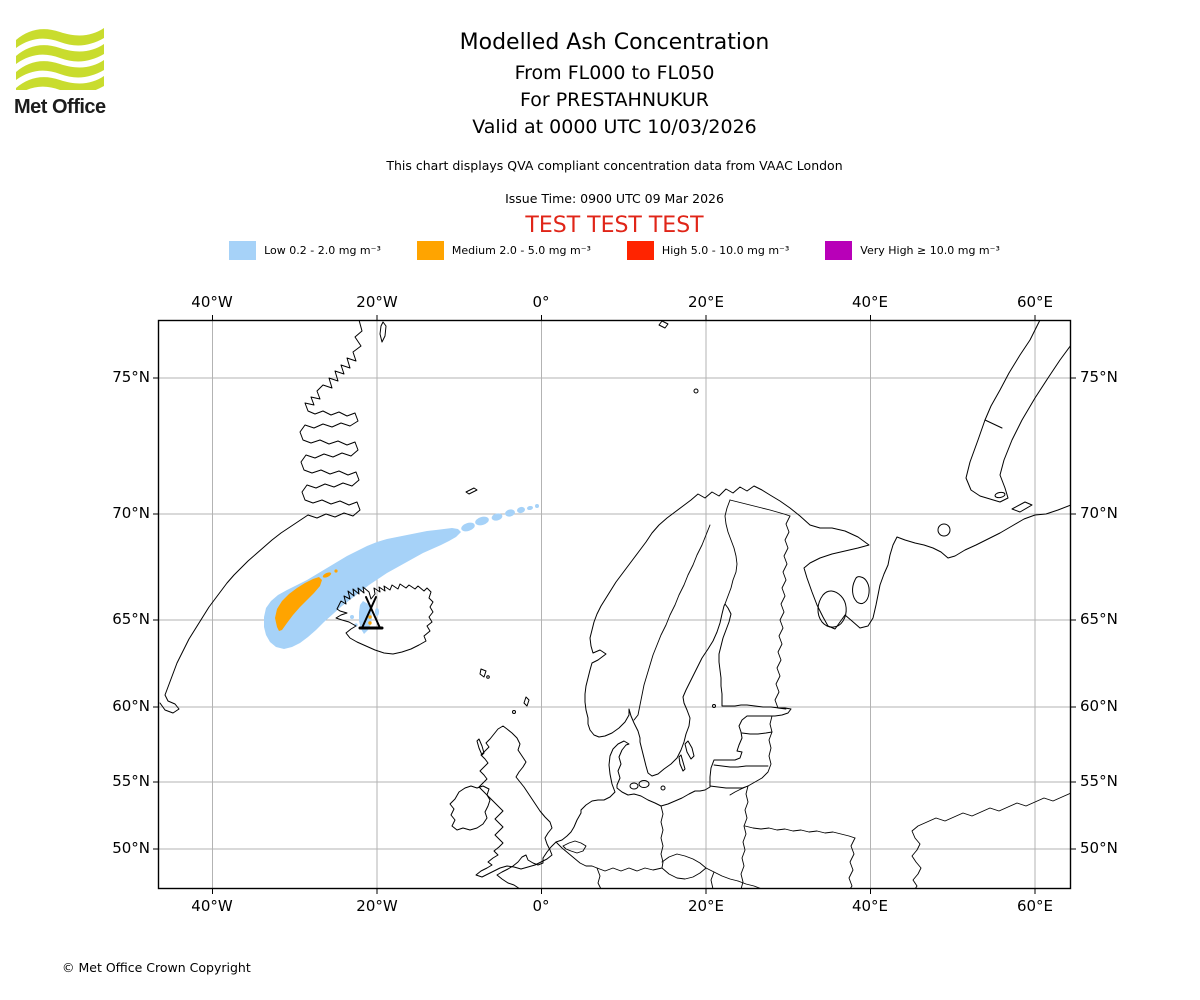 Image resolution: width=1200 pixels, height=1000 pixels. I want to click on legend-label-very-high: Very High ≥ 10.0 mg m⁻³, so click(930, 250).